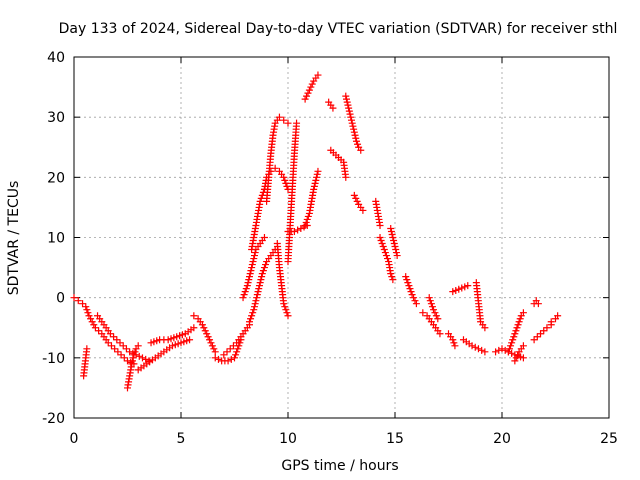 Image resolution: width=640 pixels, height=480 pixels. I want to click on series-sat-v, so click(353, 123).